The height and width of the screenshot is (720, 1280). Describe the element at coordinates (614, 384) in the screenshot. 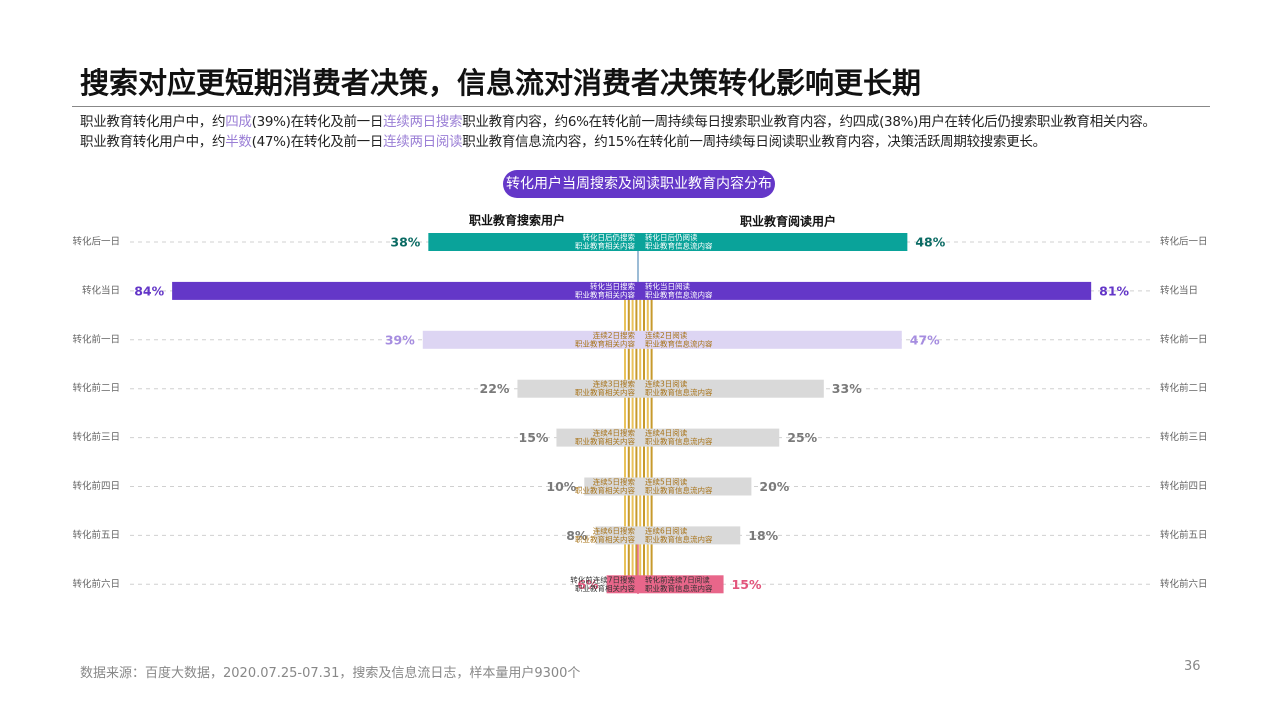

I see `bar-inner-label: 连续3日搜索` at that location.